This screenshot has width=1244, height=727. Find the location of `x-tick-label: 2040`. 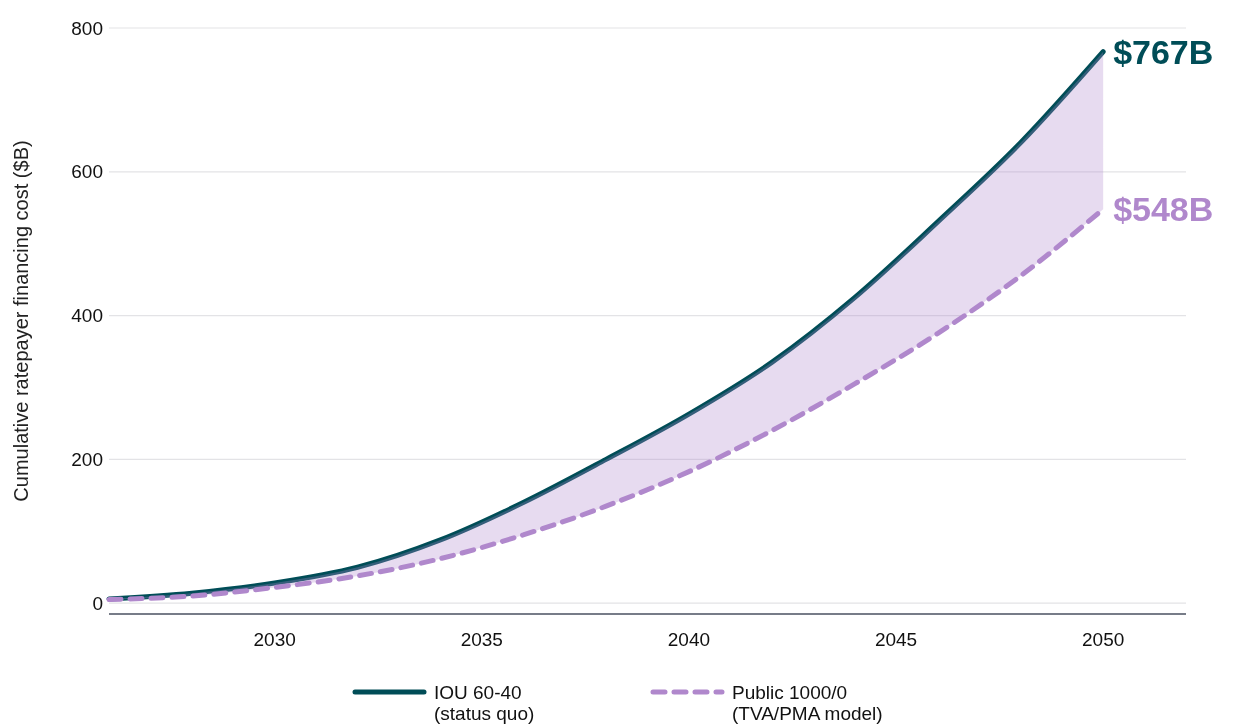

x-tick-label: 2040 is located at coordinates (689, 639).